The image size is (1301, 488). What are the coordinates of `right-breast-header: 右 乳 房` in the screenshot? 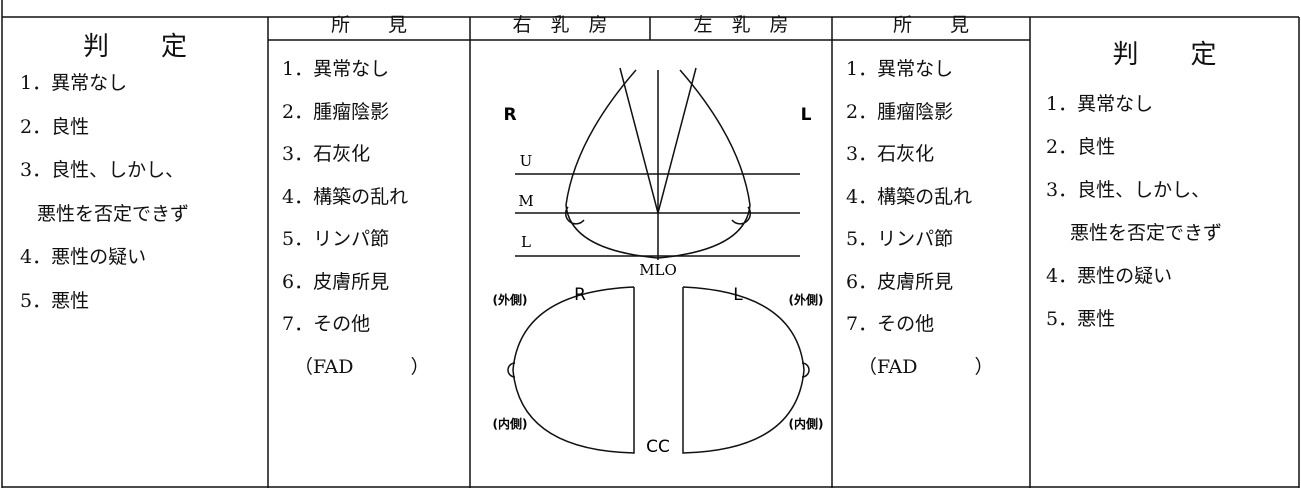 It's located at (560, 25).